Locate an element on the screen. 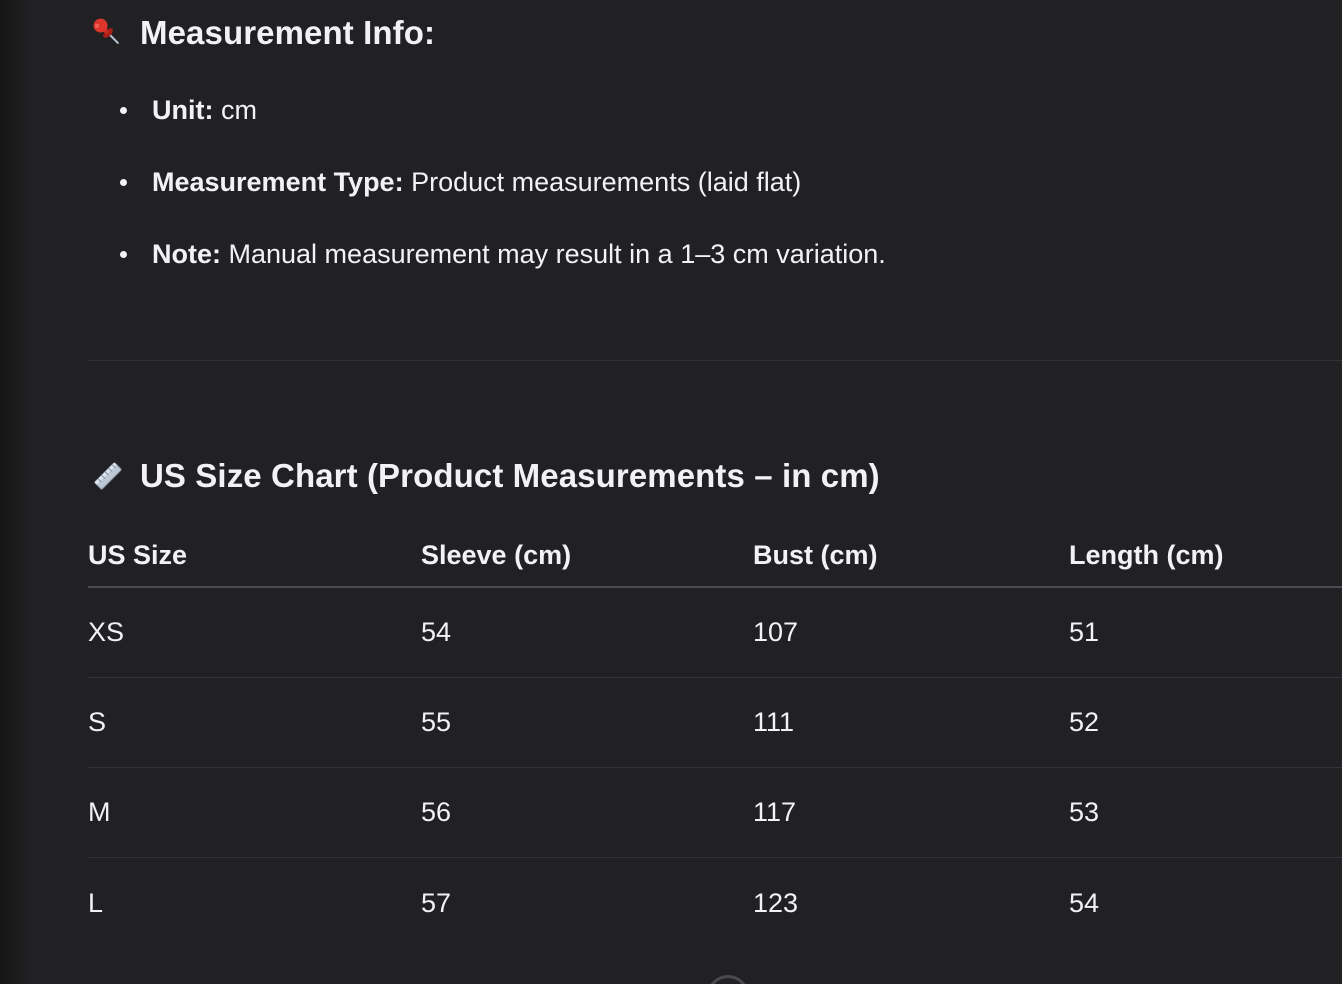  cell-size: XS is located at coordinates (106, 632).